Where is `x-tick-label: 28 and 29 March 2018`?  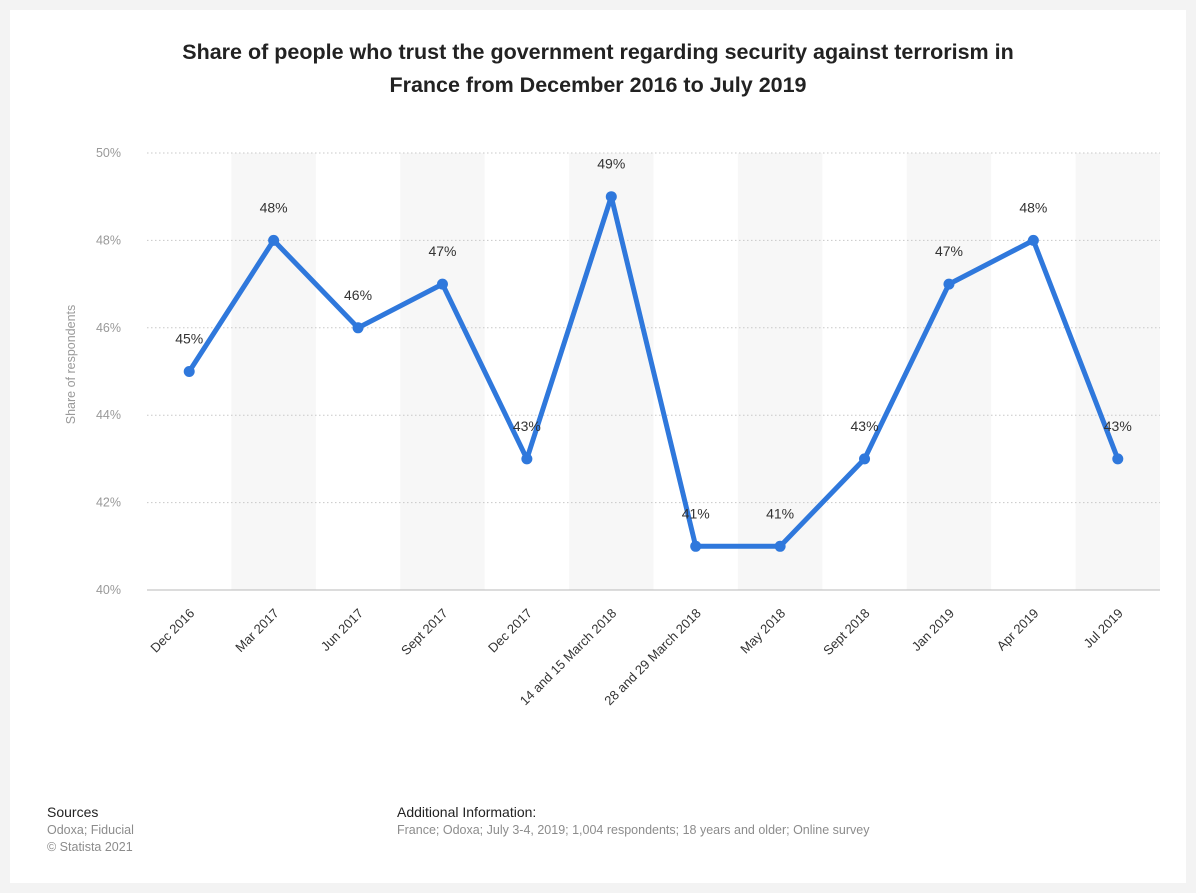
x-tick-label: 28 and 29 March 2018 is located at coordinates (652, 657).